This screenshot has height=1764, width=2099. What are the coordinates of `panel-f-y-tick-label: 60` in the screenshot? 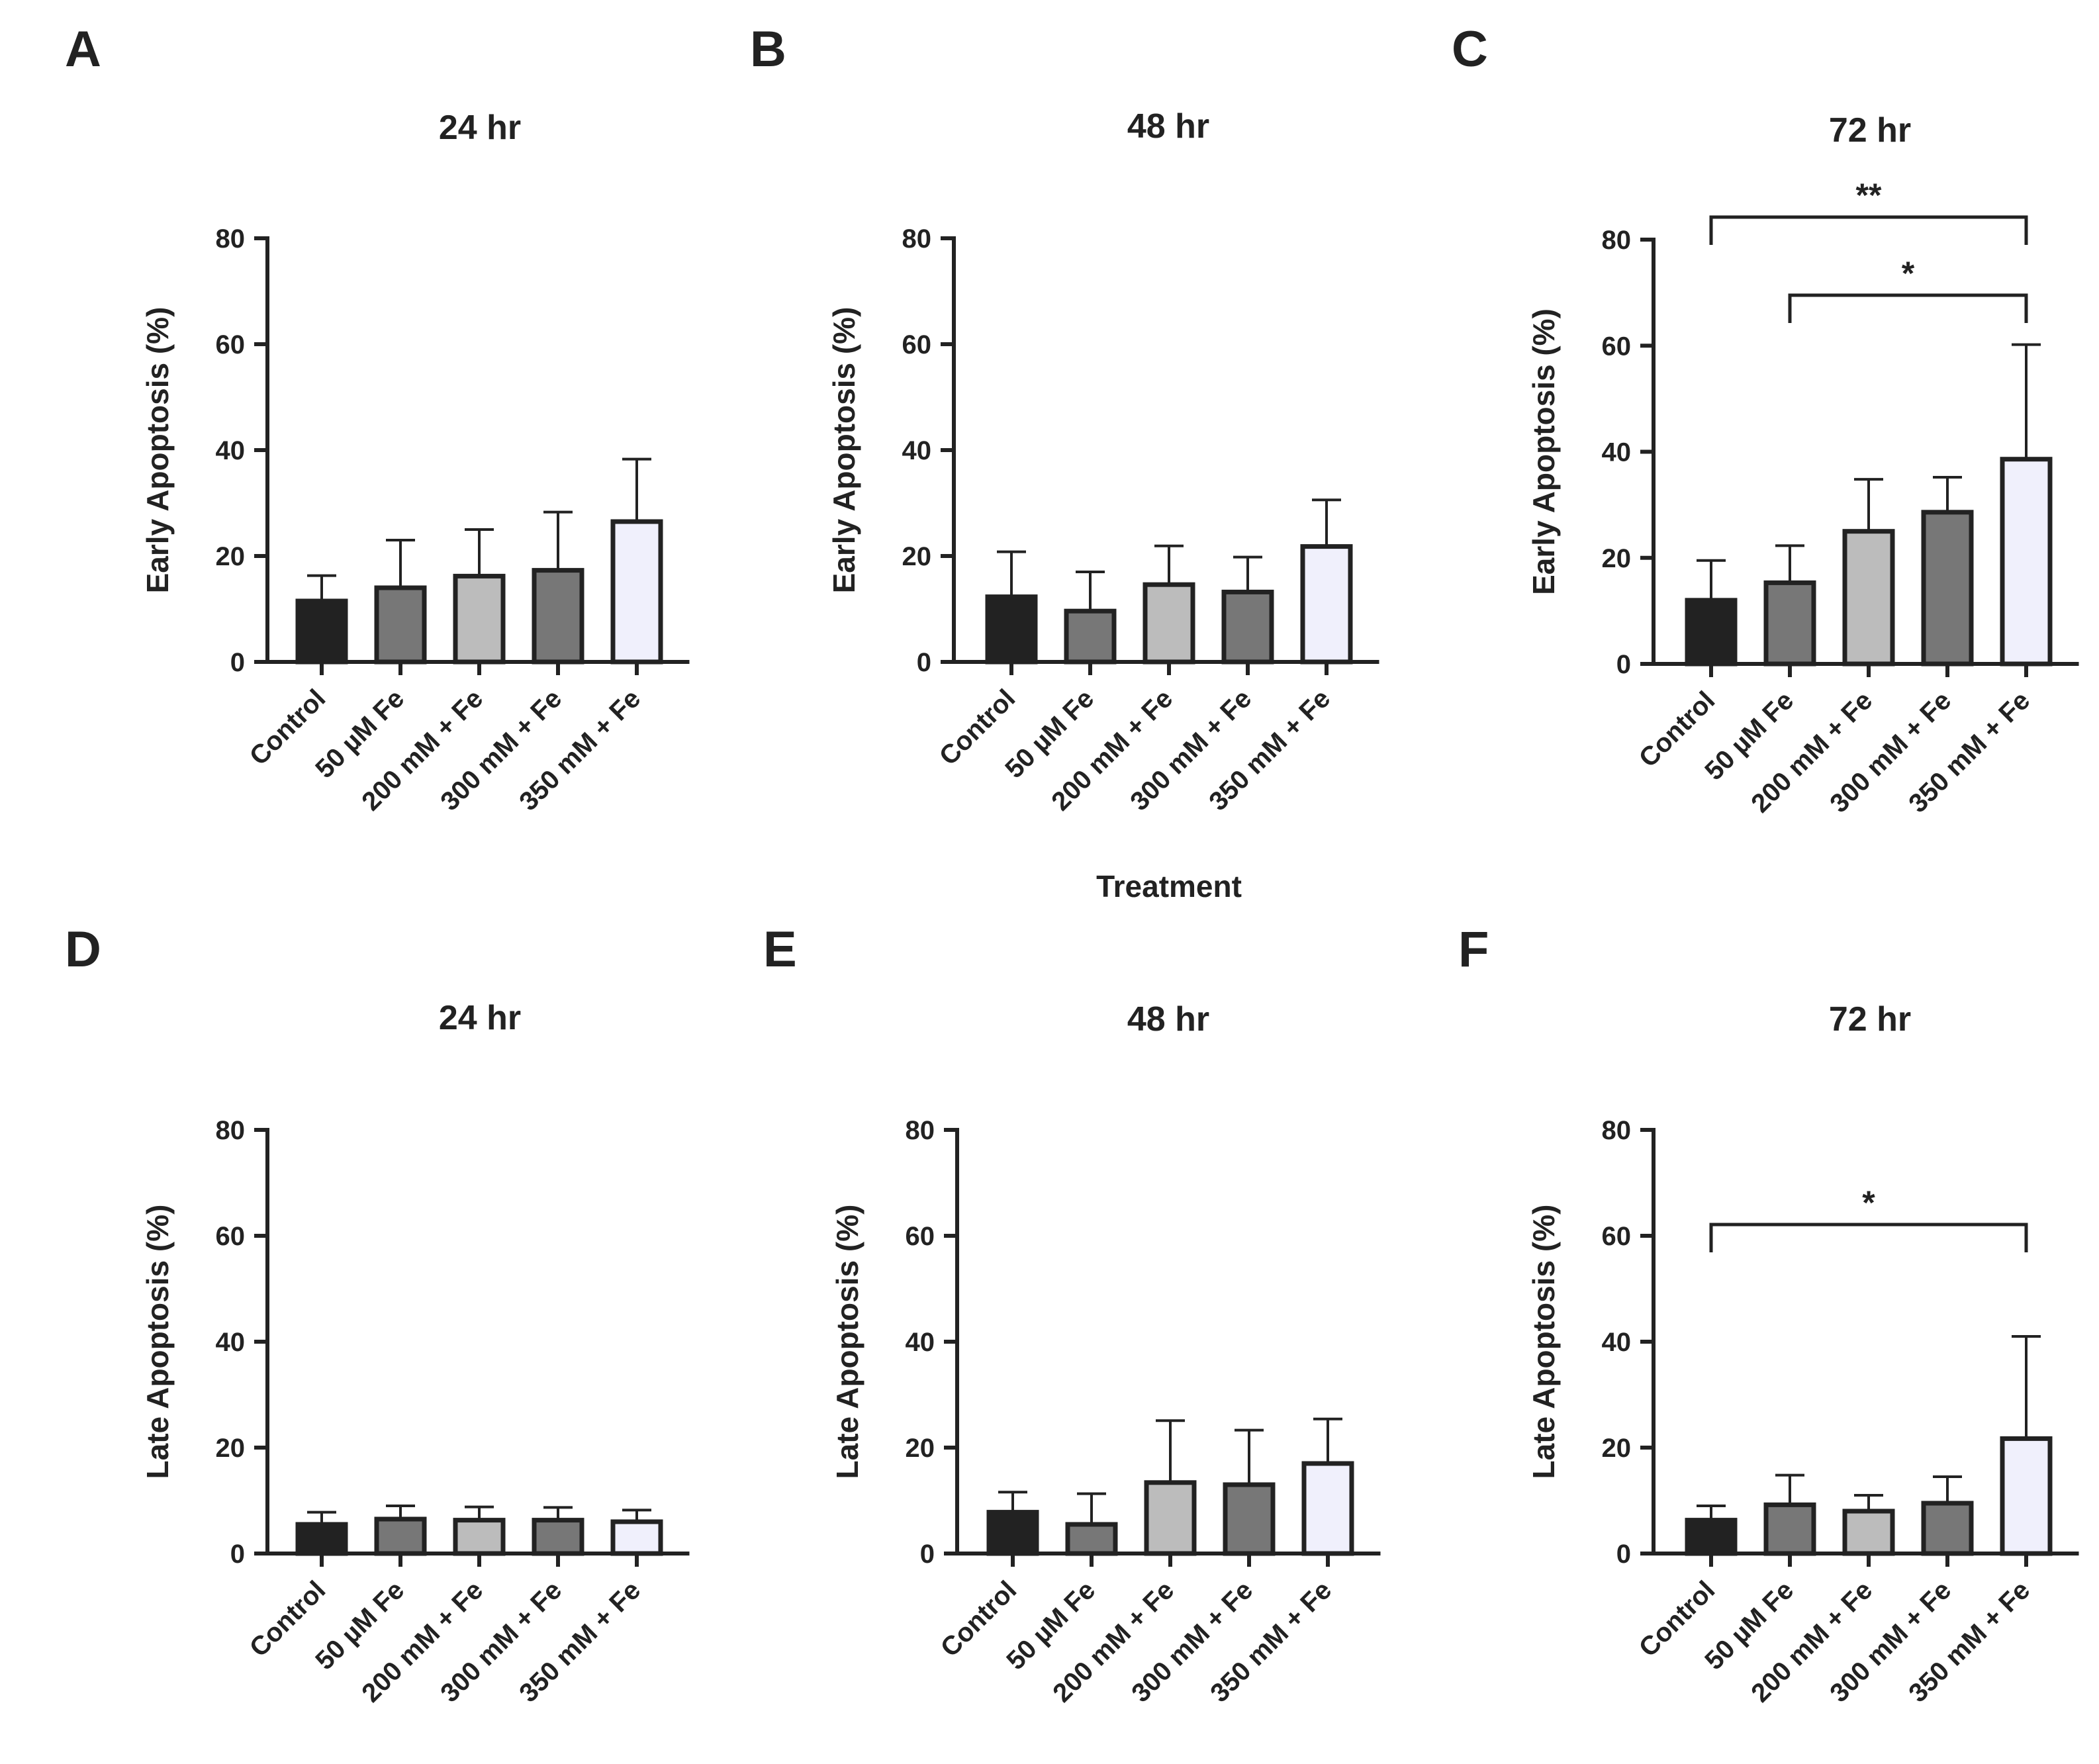 It's located at (1617, 1236).